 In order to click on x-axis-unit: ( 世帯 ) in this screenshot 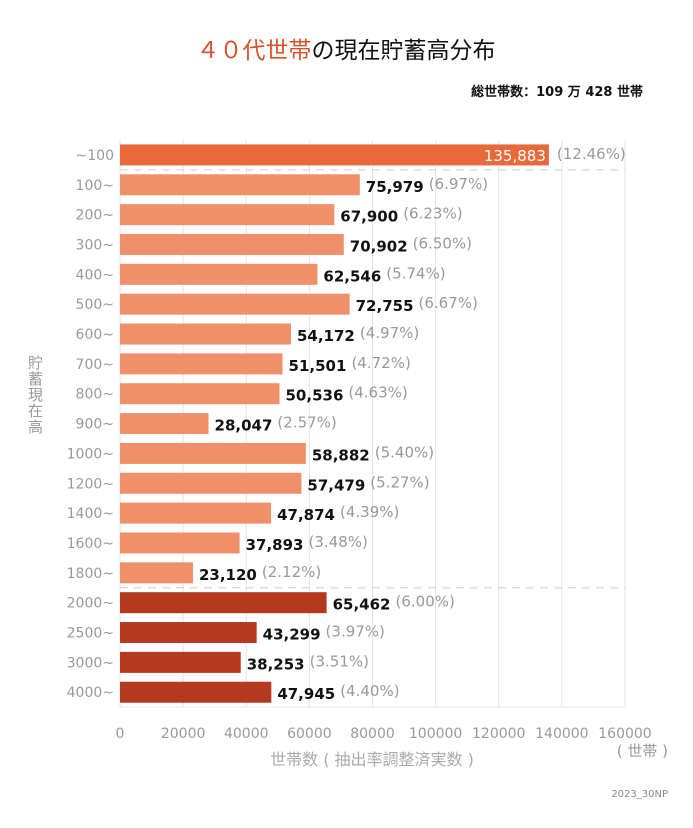, I will do `click(642, 751)`.